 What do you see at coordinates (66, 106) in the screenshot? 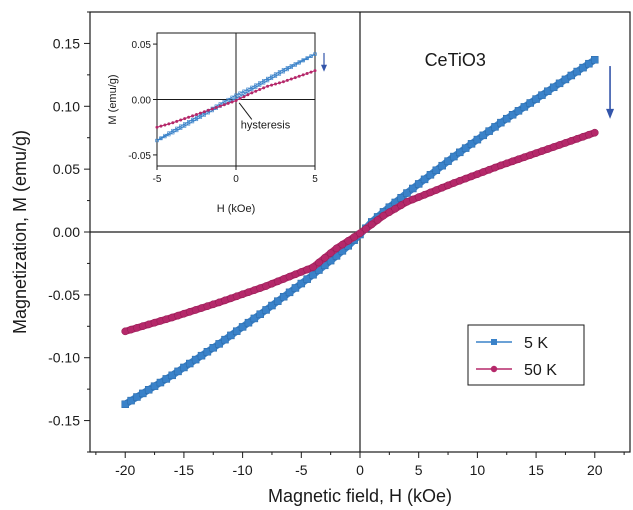
I see `y-tick-label: 0.10` at bounding box center [66, 106].